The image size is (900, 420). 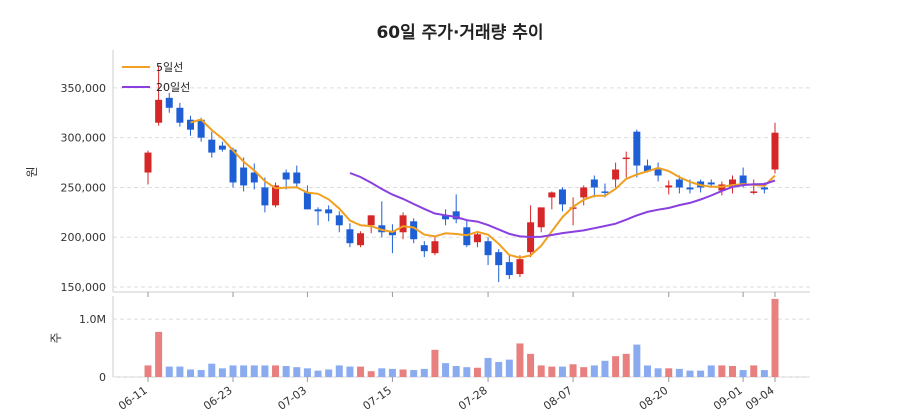 I want to click on x-tick-label: 09-04, so click(x=760, y=398).